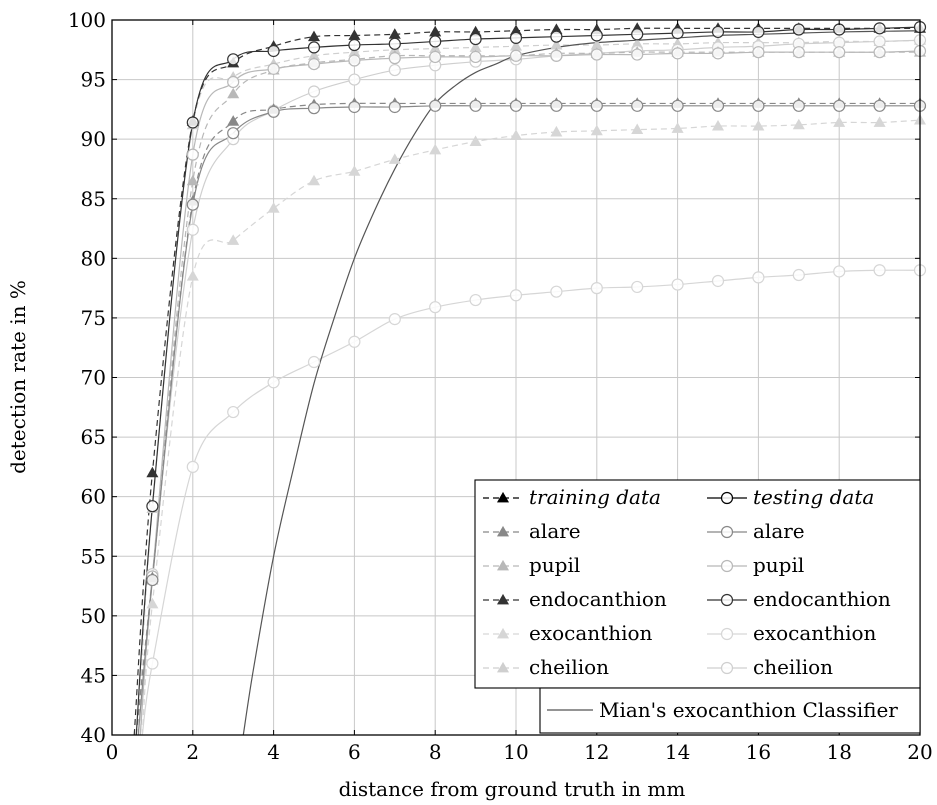  I want to click on x-tick-label: 4, so click(273, 752).